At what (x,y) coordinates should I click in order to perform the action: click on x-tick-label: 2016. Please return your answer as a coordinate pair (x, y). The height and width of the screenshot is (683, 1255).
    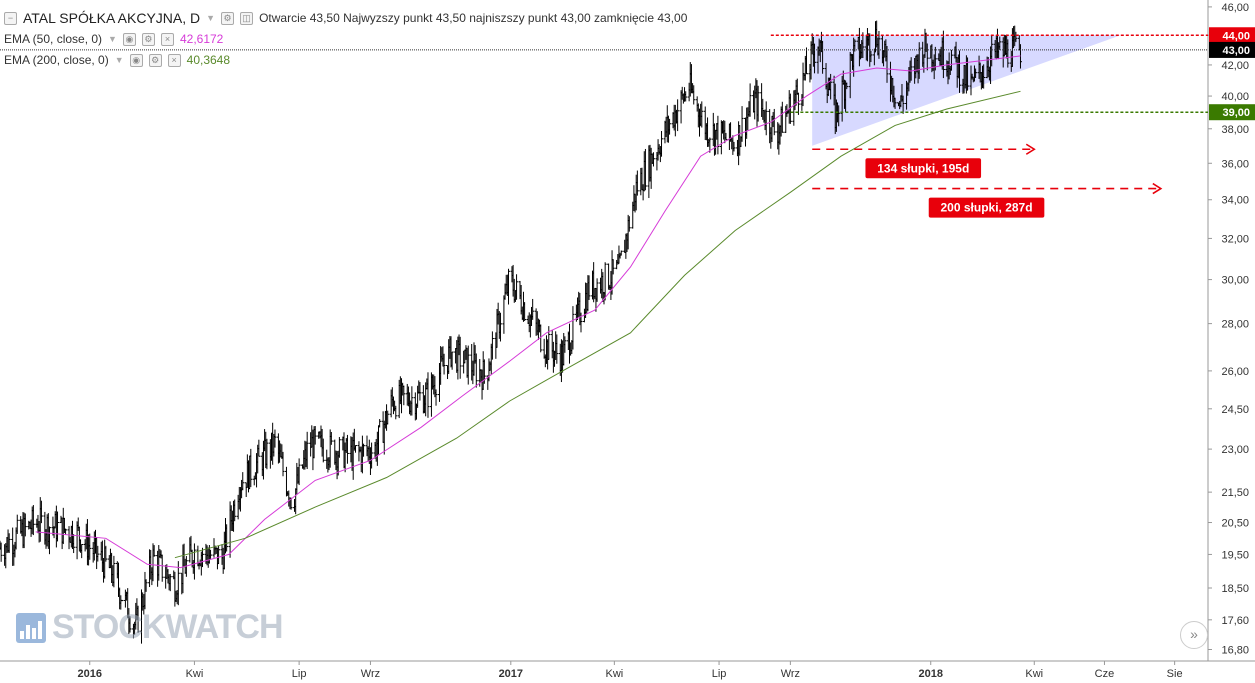
    Looking at the image, I should click on (89, 674).